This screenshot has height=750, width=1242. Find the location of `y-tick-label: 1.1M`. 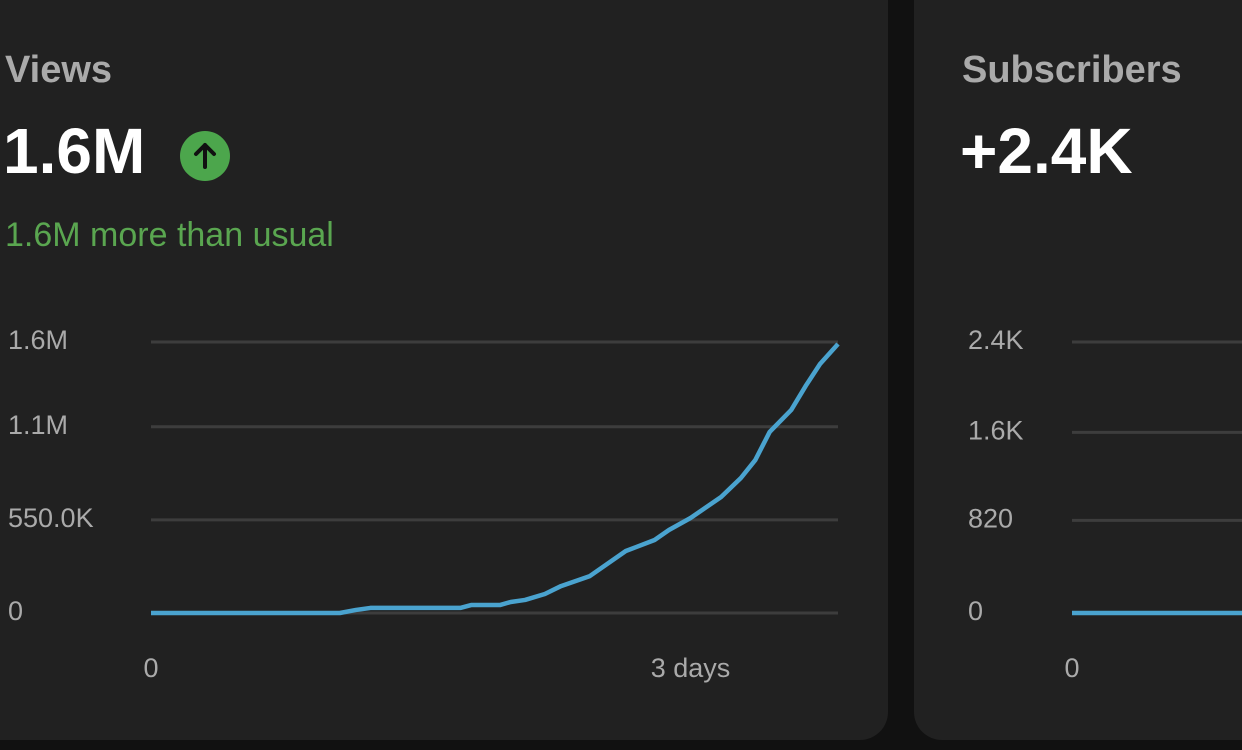

y-tick-label: 1.1M is located at coordinates (38, 425).